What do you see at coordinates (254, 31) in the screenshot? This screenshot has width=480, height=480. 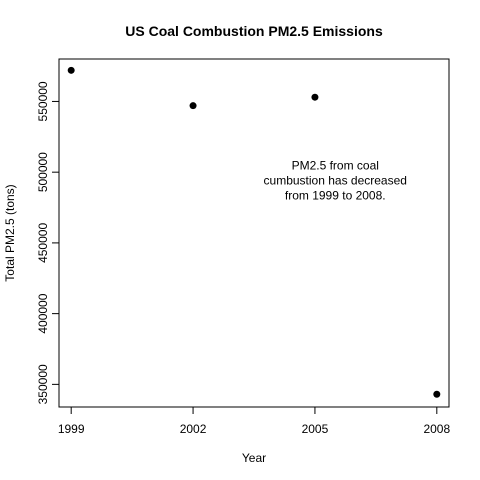 I see `chart-title: US Coal Combustion PM2.5 Emissions` at bounding box center [254, 31].